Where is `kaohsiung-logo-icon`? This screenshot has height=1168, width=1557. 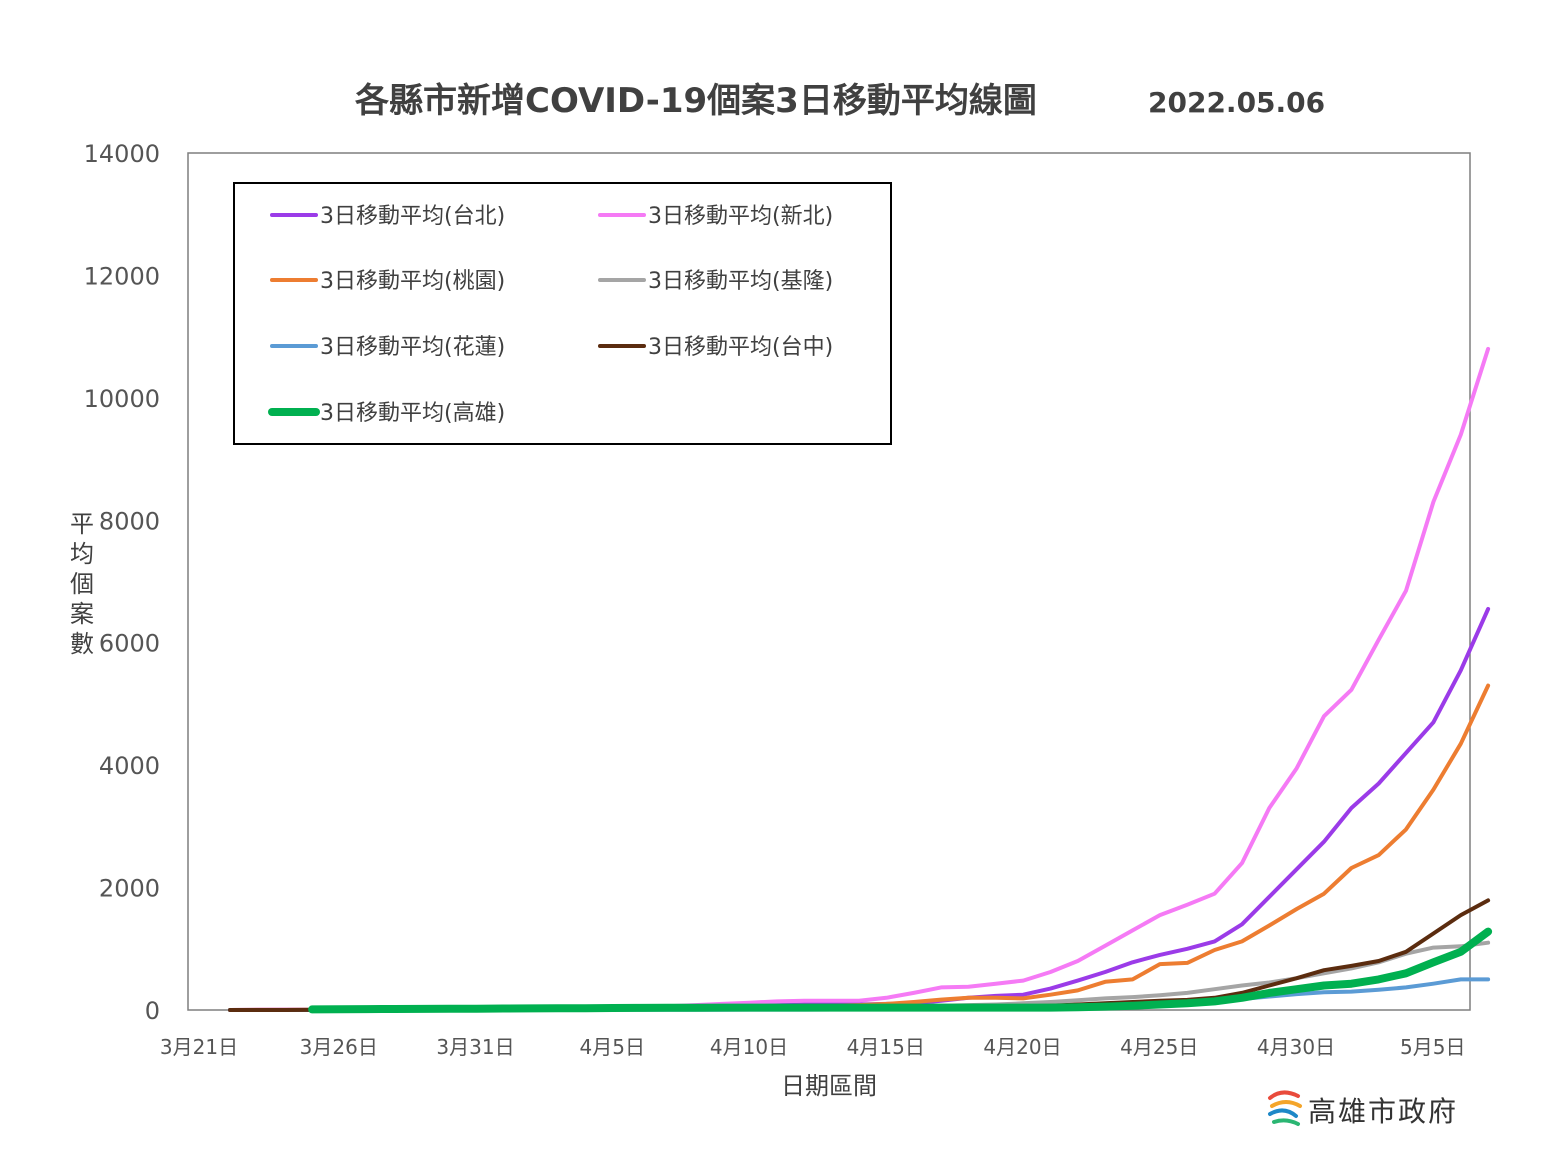
kaohsiung-logo-icon is located at coordinates (1285, 1108).